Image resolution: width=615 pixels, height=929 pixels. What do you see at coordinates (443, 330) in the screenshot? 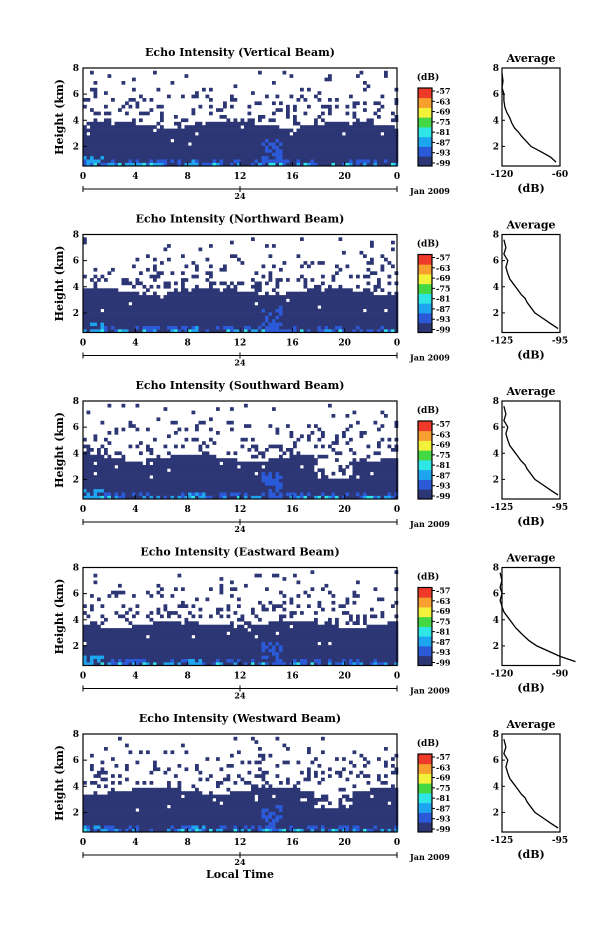
I see `colorbar-tick-label: -99` at bounding box center [443, 330].